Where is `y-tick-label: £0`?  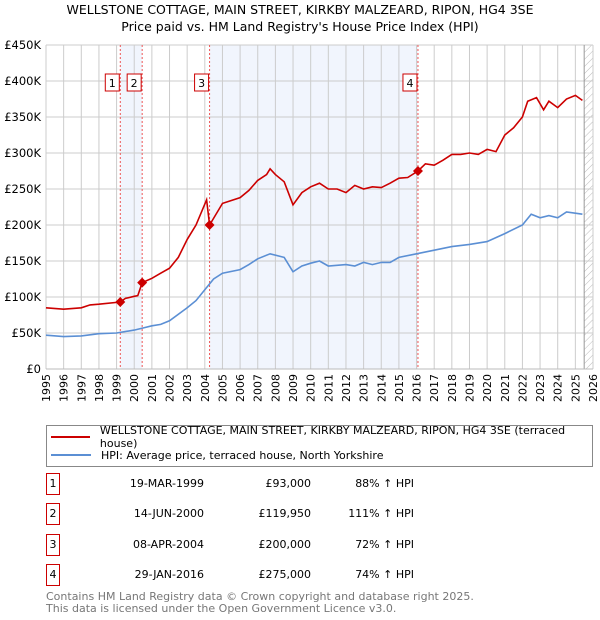
y-tick-label: £0 is located at coordinates (33, 369).